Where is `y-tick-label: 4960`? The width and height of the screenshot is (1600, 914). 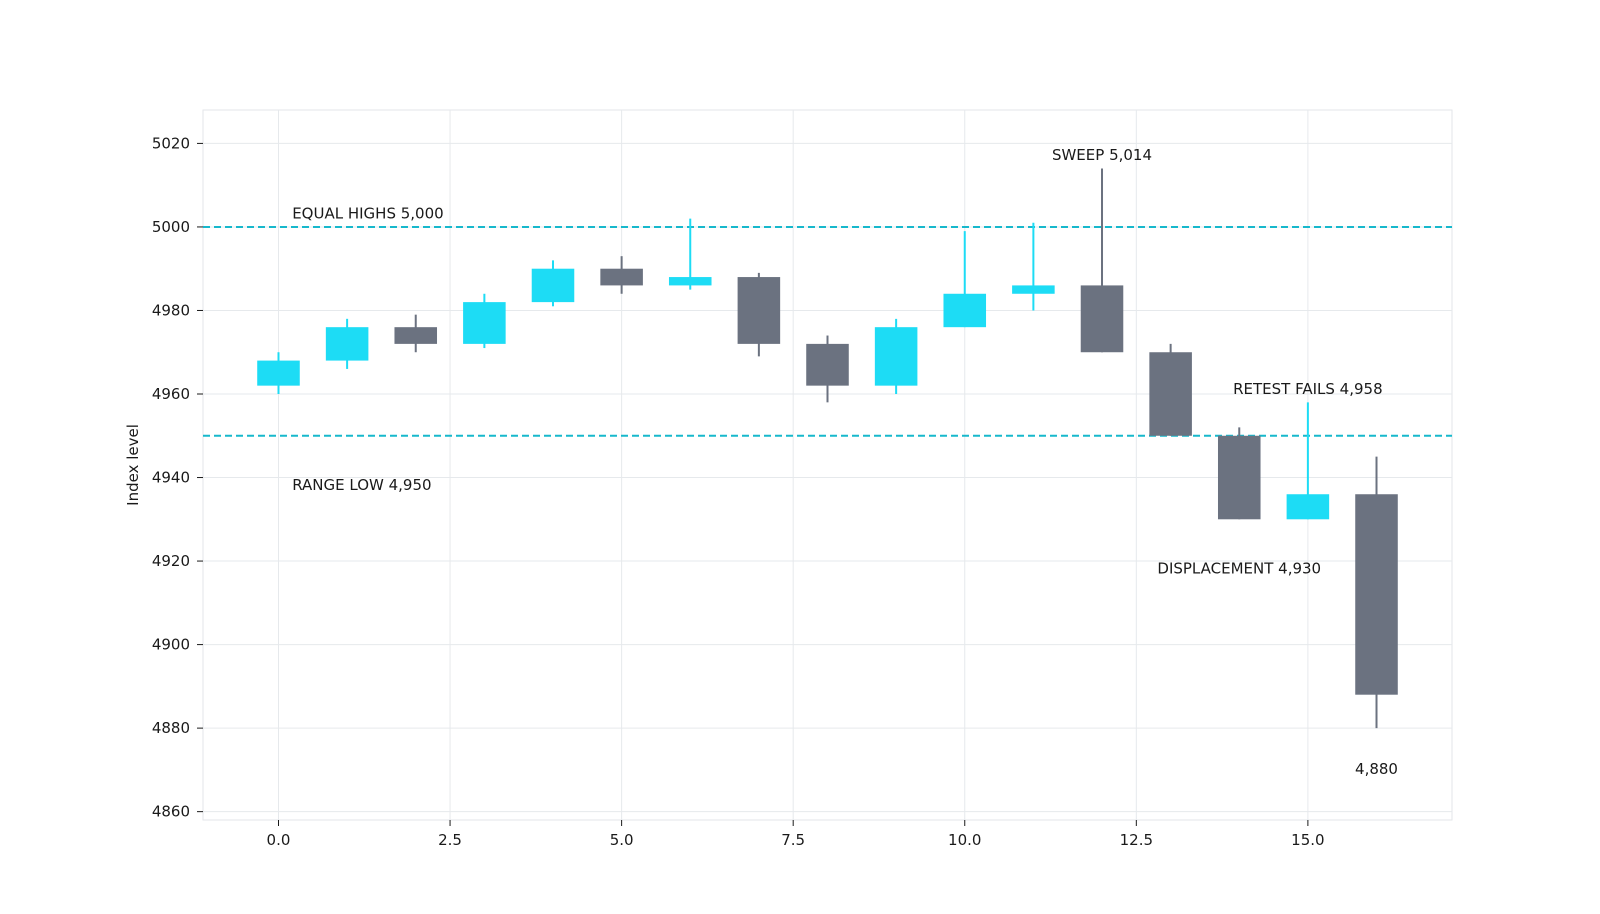 y-tick-label: 4960 is located at coordinates (171, 394).